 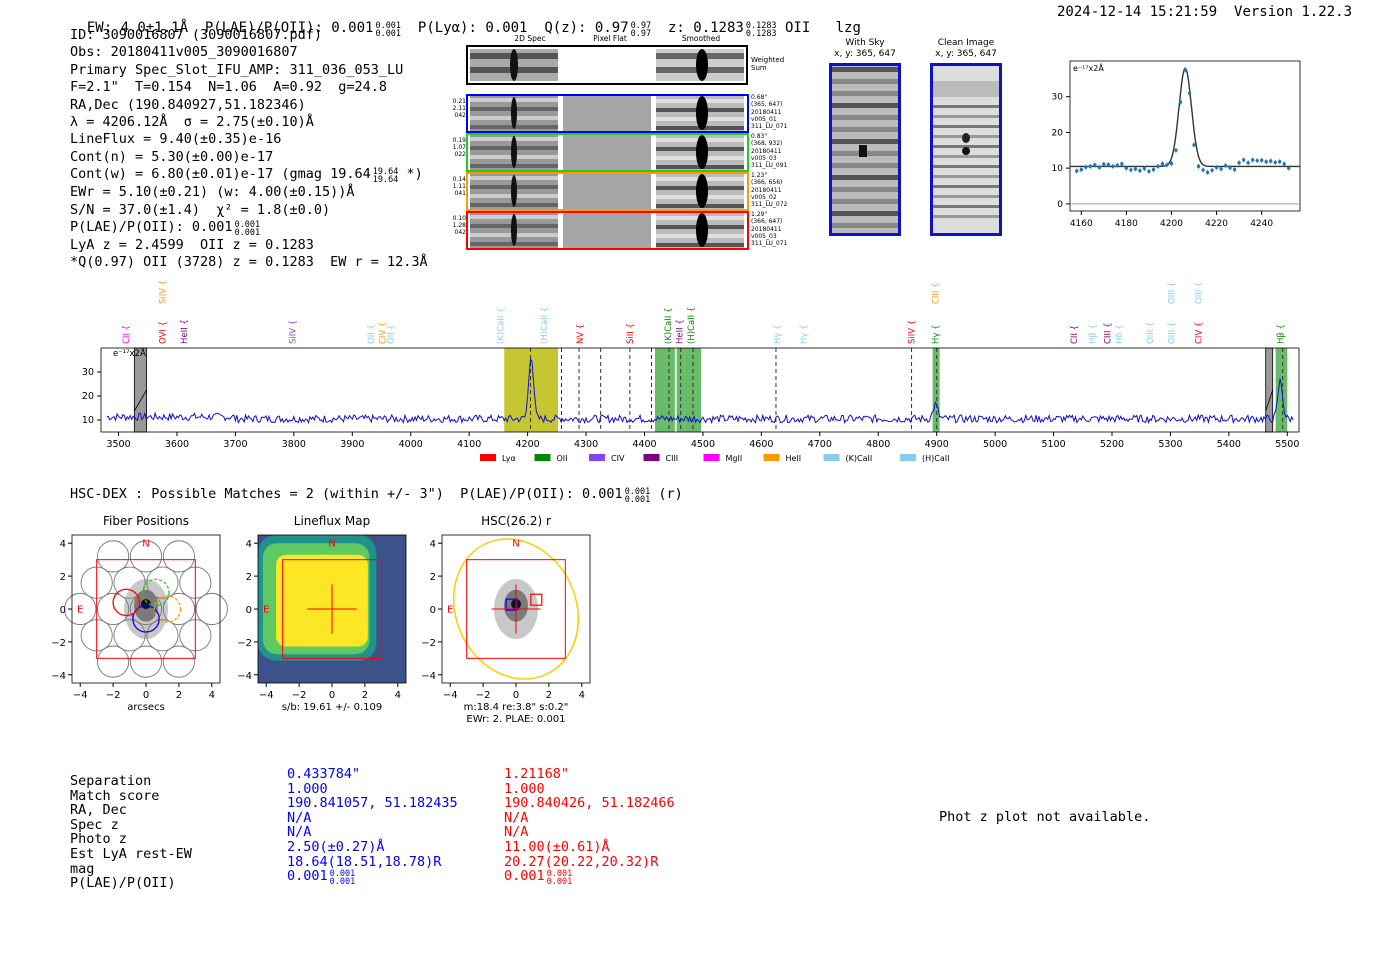 What do you see at coordinates (1185, 136) in the screenshot?
I see `fit-frame` at bounding box center [1185, 136].